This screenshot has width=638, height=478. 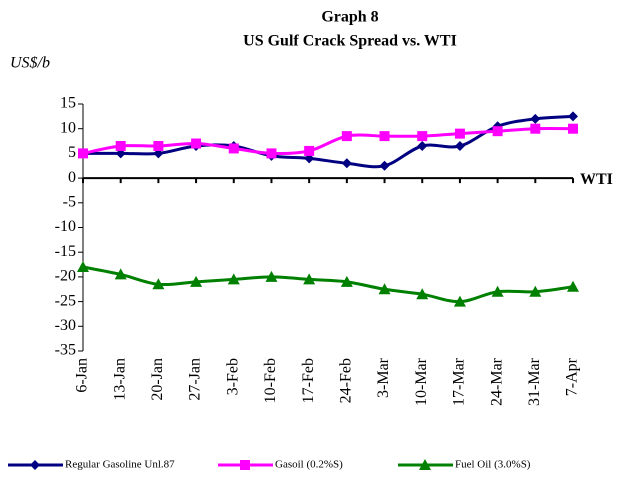 I want to click on y-tick-label: 5, so click(x=72, y=152).